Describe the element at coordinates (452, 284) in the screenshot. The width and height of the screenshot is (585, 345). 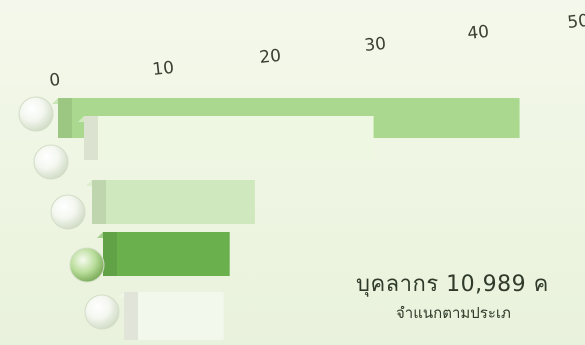
I see `caption-main: บุคลากร 10,989 ค` at that location.